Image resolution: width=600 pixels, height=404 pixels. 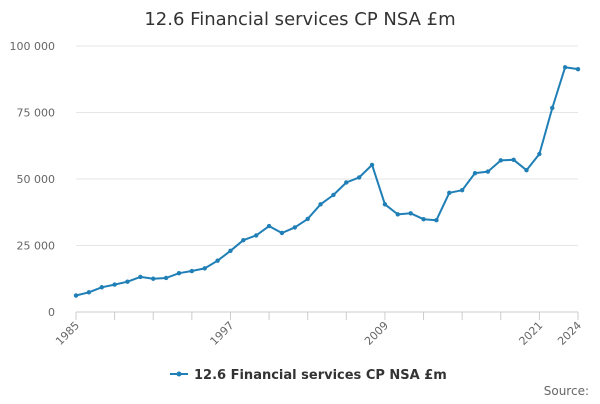 I want to click on legend-marker, so click(x=179, y=374).